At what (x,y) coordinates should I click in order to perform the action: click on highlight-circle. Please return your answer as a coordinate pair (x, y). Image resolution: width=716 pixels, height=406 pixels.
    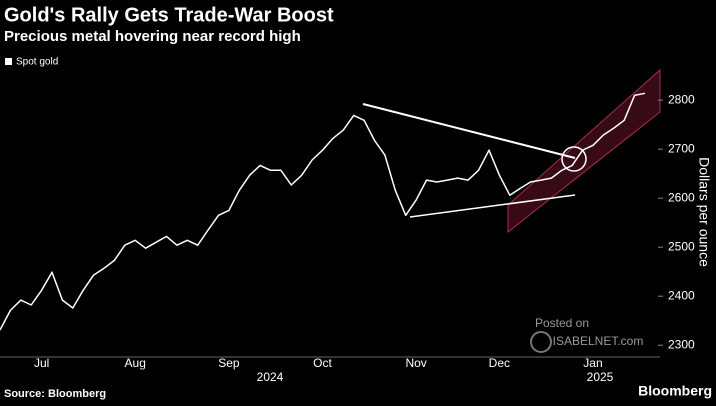
    Looking at the image, I should click on (574, 159).